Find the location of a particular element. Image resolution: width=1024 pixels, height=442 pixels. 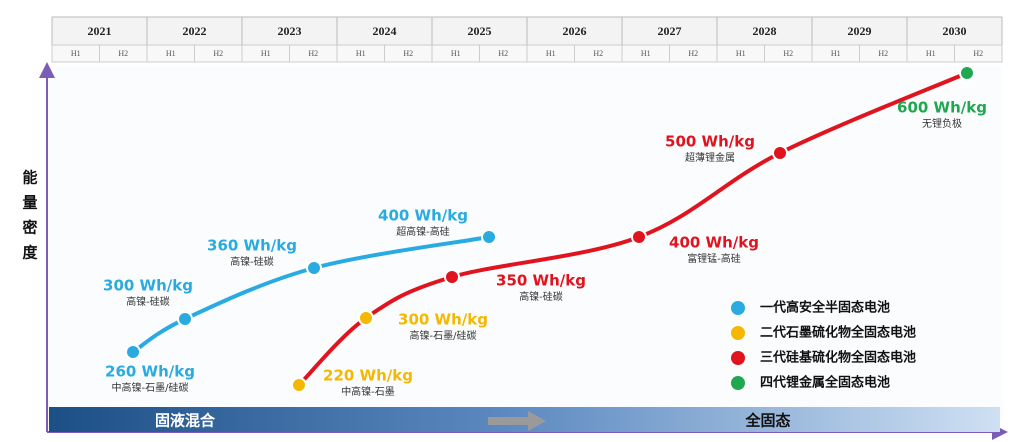

milestone-note: 超高镍-高硅 is located at coordinates (423, 231).